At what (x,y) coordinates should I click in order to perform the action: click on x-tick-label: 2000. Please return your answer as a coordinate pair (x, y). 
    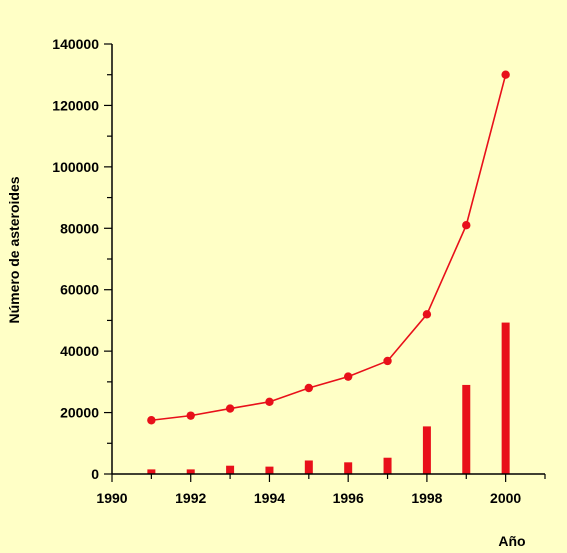
    Looking at the image, I should click on (505, 498).